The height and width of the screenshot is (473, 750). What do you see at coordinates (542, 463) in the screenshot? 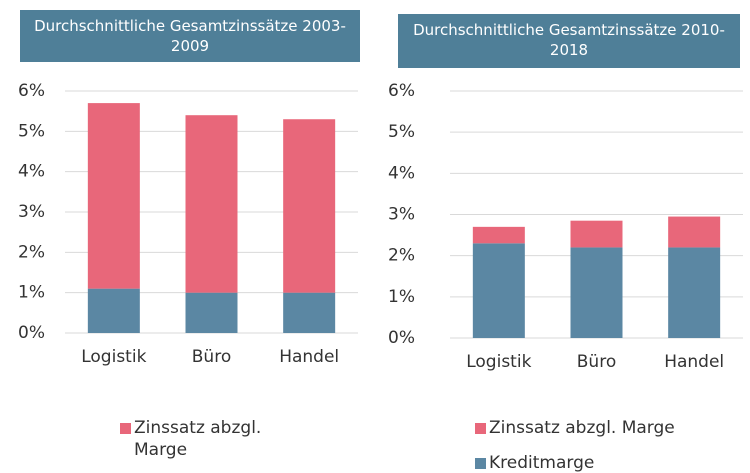
I see `legend-label: Kreditmarge` at bounding box center [542, 463].